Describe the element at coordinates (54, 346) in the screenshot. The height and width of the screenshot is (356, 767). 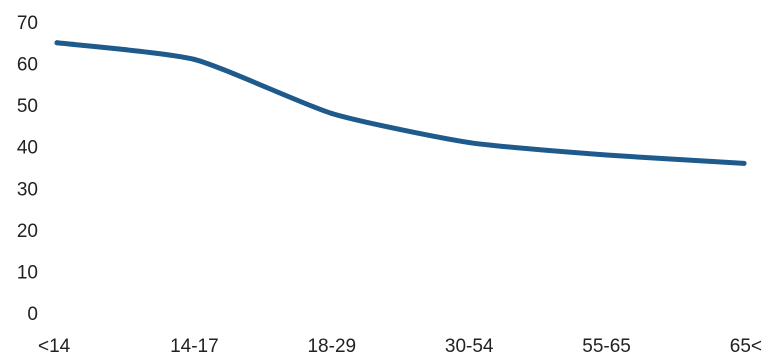
I see `x-tick-label: <14` at that location.